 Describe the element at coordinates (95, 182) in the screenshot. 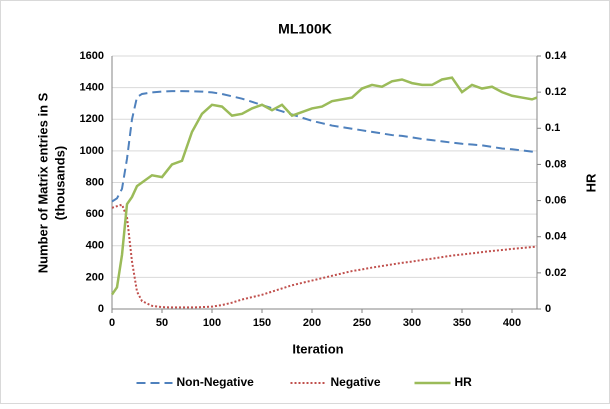

I see `y-tick-label: 800` at that location.